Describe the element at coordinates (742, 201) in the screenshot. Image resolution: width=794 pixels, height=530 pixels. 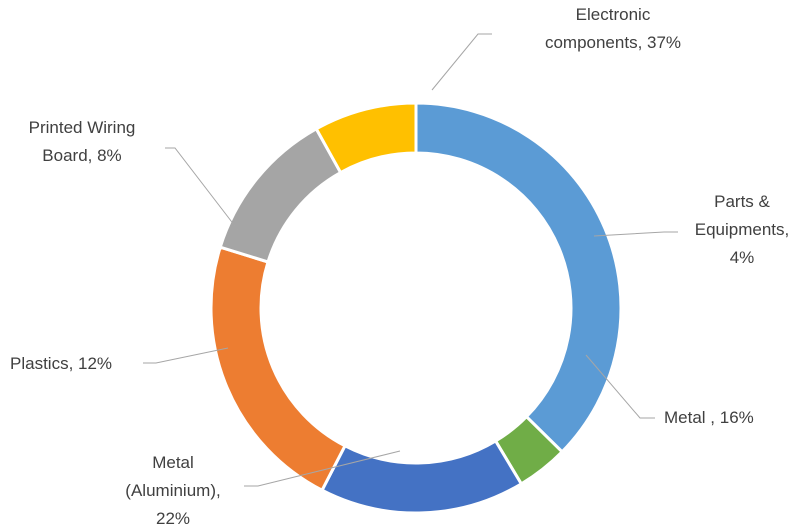
I see `data-label-line: Parts &` at that location.